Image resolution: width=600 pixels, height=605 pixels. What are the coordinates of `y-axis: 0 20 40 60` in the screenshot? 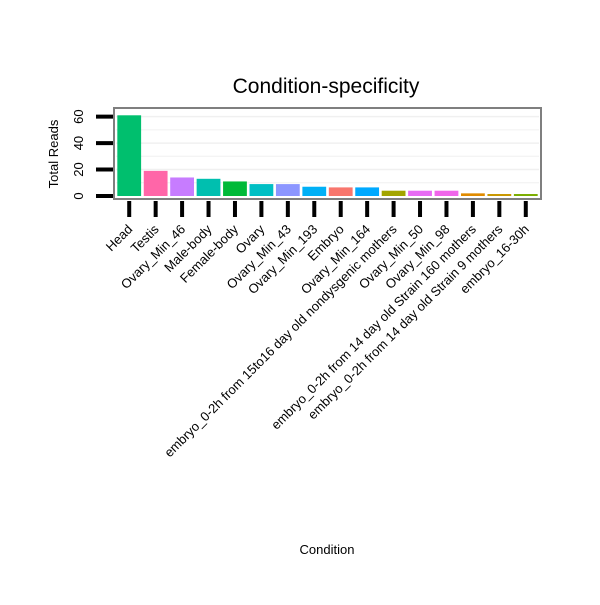 It's located at (92, 154).